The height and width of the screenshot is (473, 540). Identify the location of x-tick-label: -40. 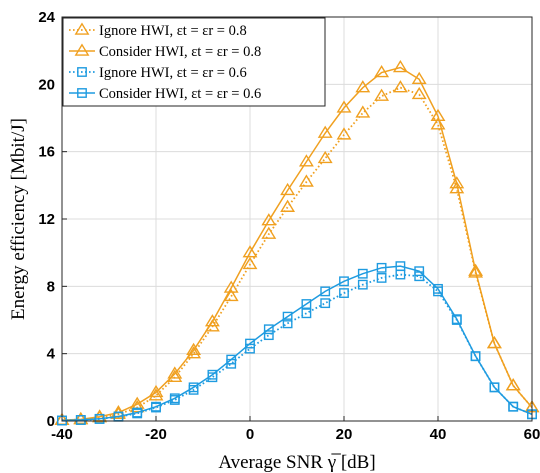
(62, 434).